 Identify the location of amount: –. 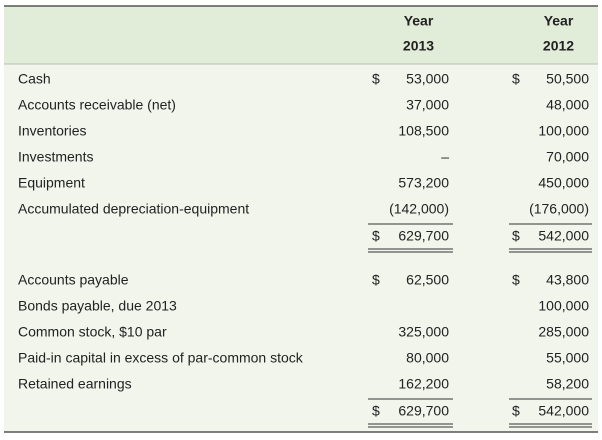
(445, 157).